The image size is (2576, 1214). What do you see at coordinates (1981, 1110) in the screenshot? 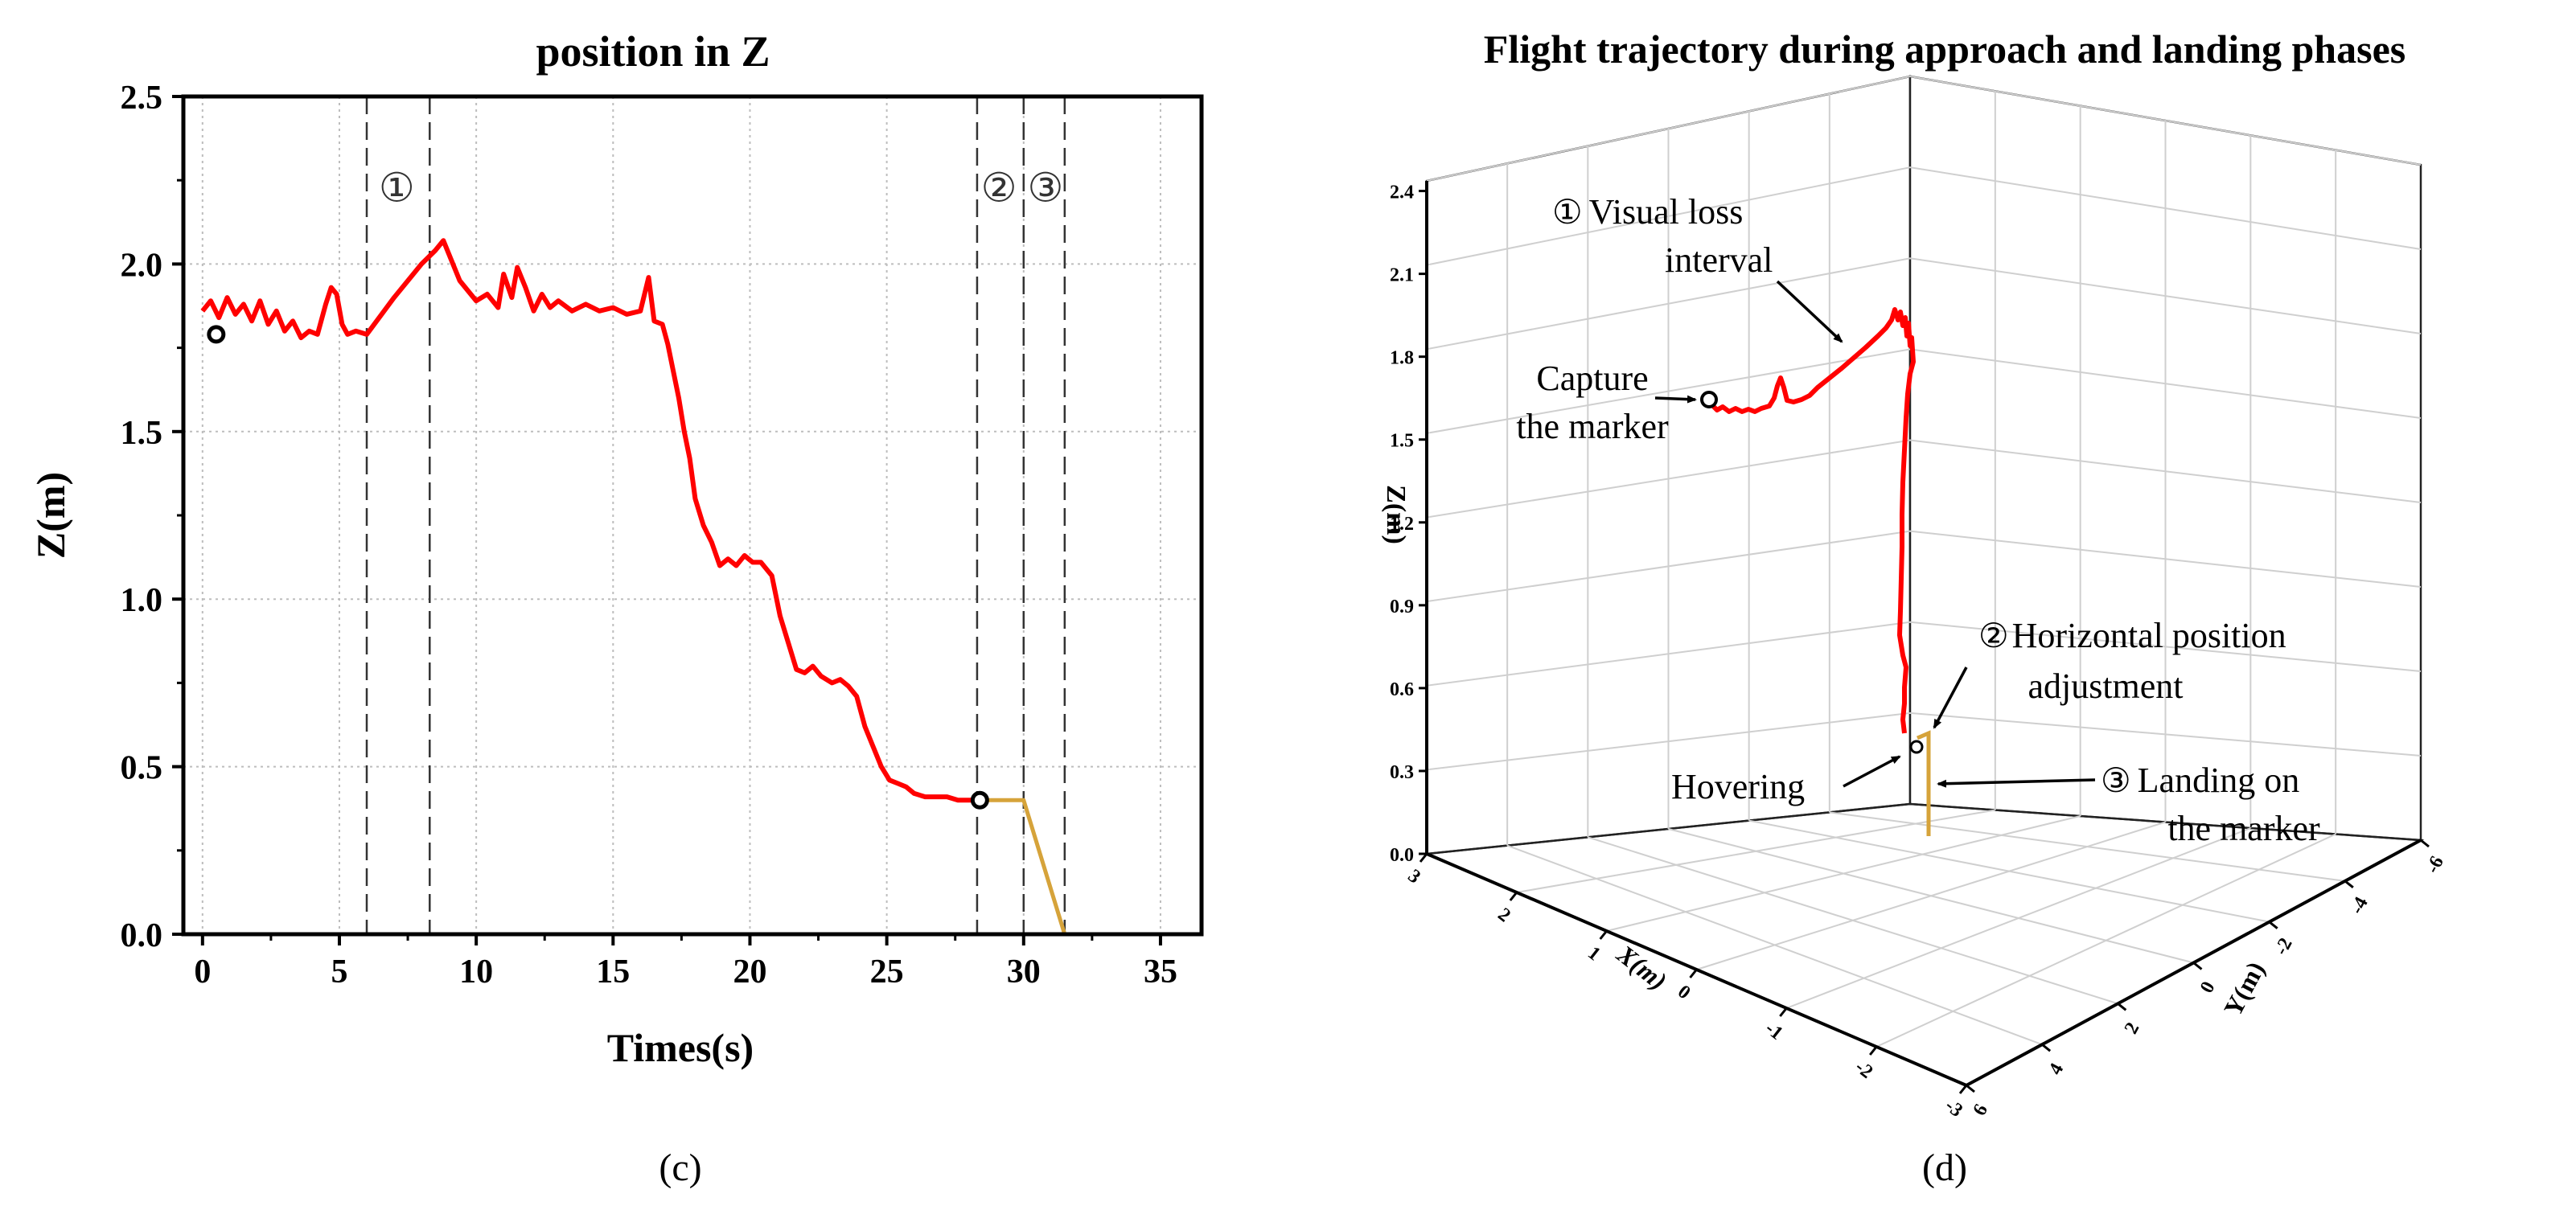
I see `chart-d-ytick-label-0: 6` at bounding box center [1981, 1110].